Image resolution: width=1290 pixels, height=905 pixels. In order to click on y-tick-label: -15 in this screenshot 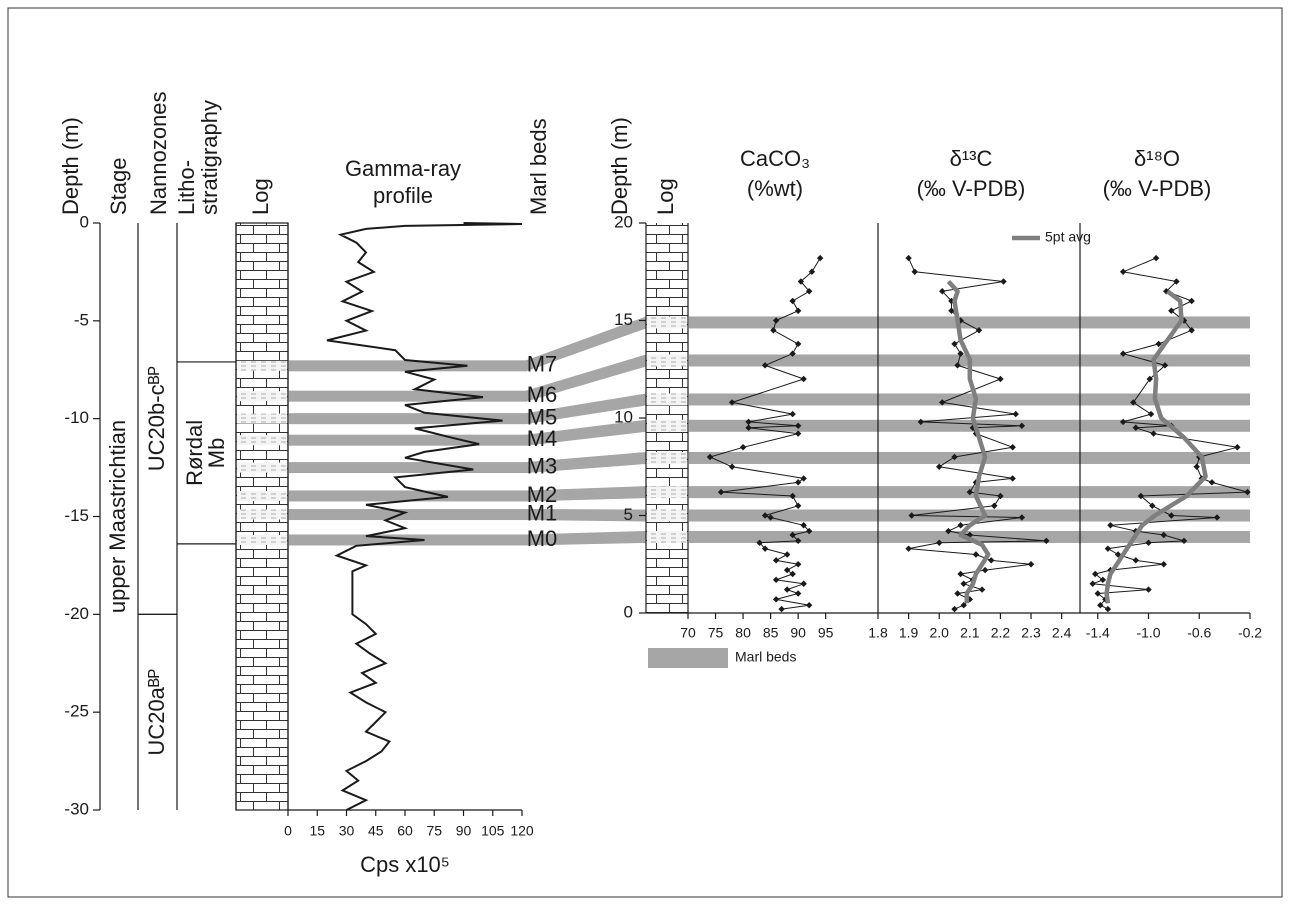, I will do `click(76, 515)`.